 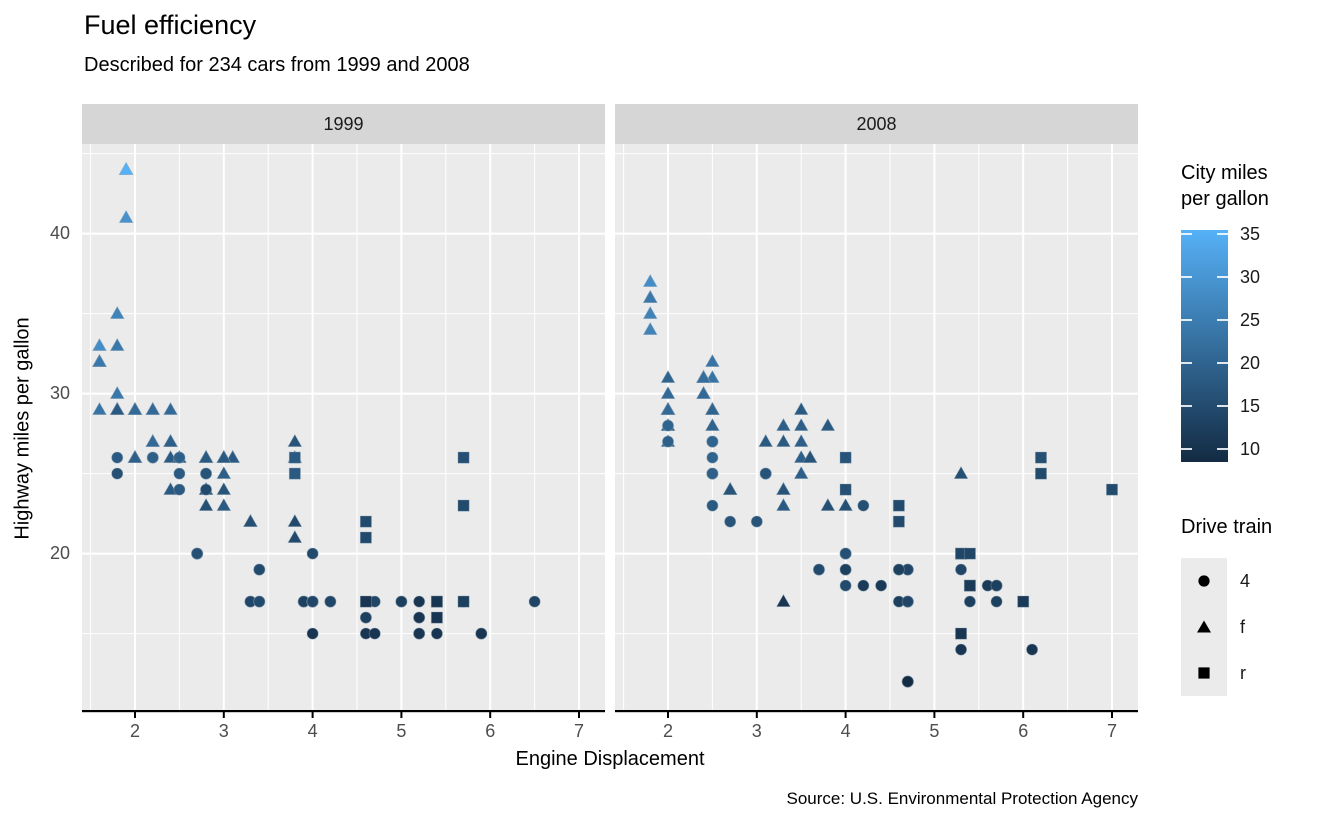 What do you see at coordinates (1245, 580) in the screenshot?
I see `shape-legend-label: 4` at bounding box center [1245, 580].